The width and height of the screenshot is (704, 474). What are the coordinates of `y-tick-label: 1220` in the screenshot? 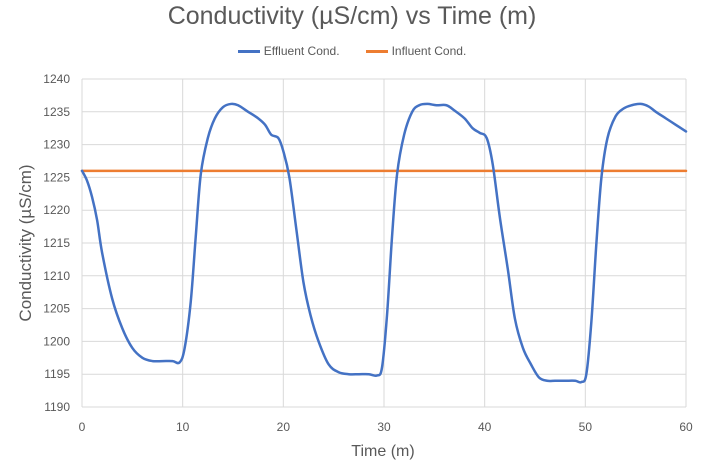 It's located at (56, 210).